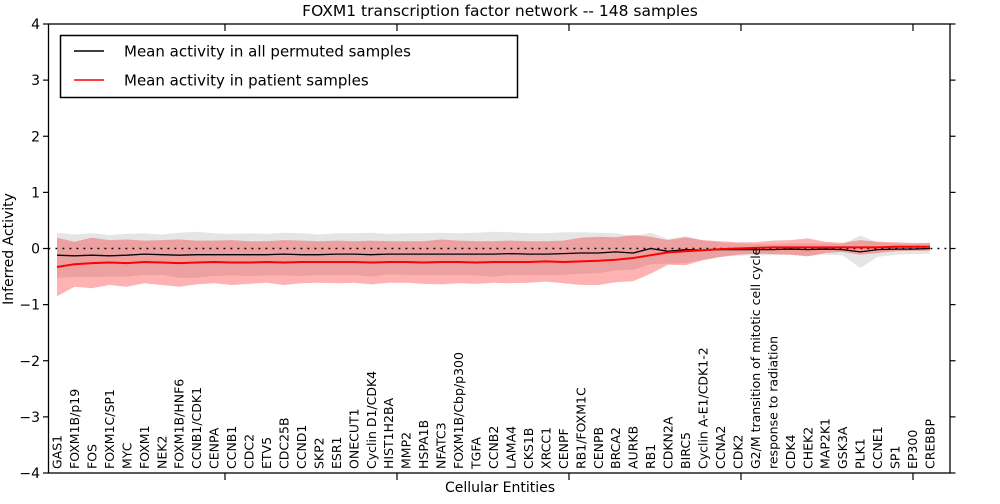 The image size is (1000, 504). What do you see at coordinates (196, 428) in the screenshot?
I see `x-category-label: CCNB1/CDK1` at bounding box center [196, 428].